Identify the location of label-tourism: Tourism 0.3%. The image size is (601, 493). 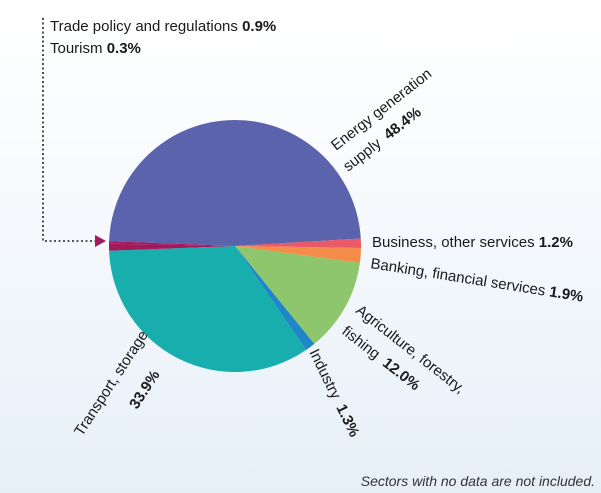
(95, 48).